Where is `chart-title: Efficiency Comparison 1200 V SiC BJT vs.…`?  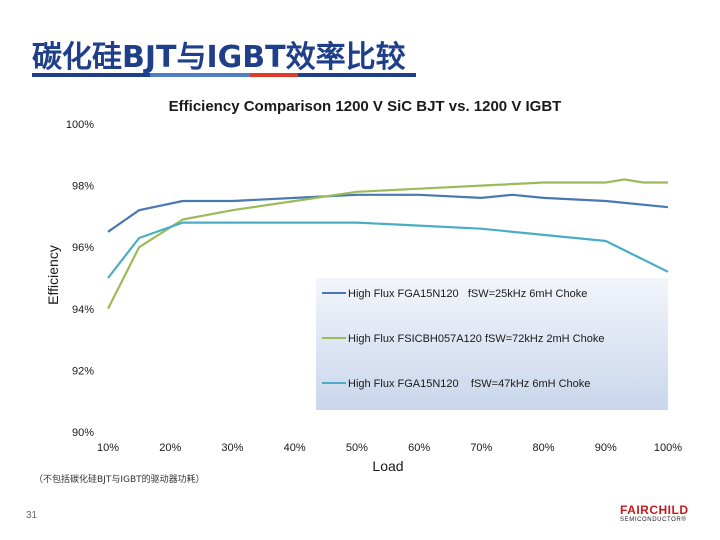 chart-title: Efficiency Comparison 1200 V SiC BJT vs.… is located at coordinates (365, 106).